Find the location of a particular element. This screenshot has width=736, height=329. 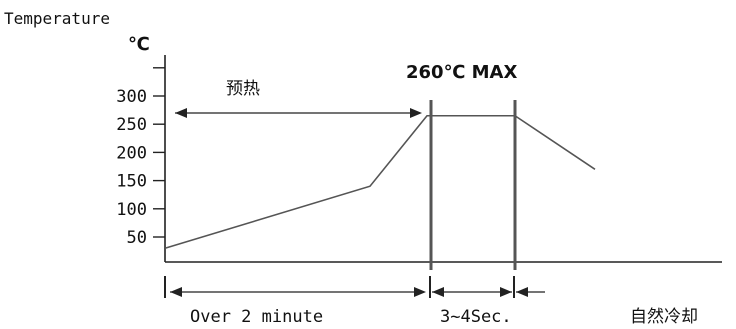

y-axis-title: Temperature is located at coordinates (57, 18).